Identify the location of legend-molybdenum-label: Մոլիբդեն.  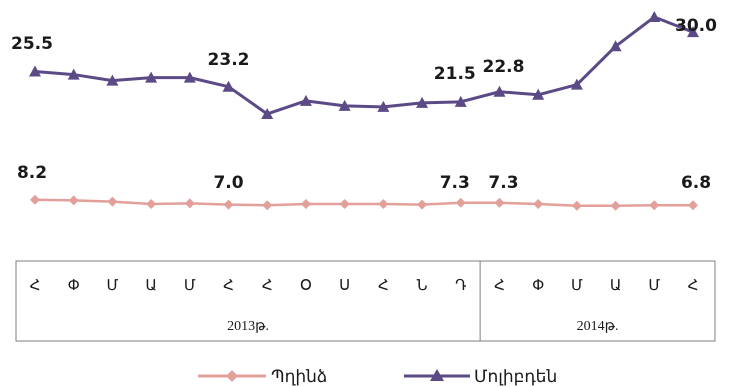
(515, 376).